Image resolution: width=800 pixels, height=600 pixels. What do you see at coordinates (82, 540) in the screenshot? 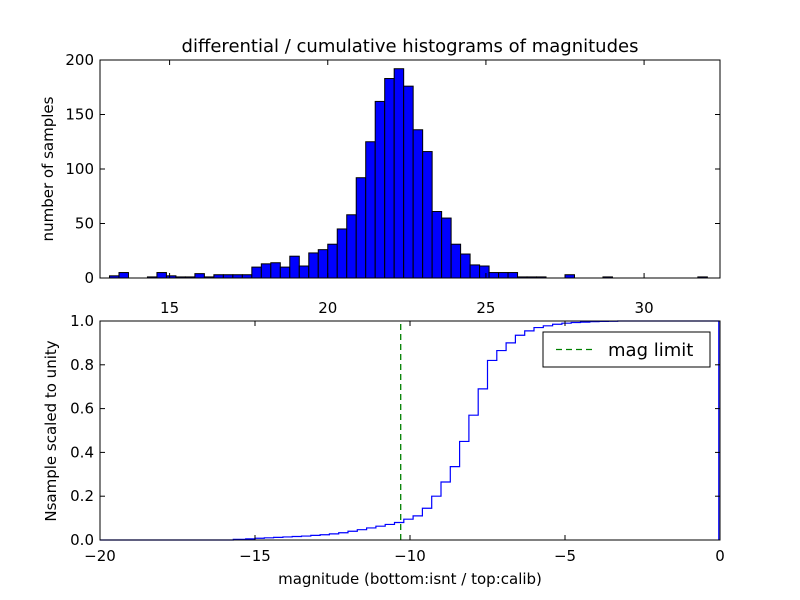
I see `cumulative-y-tick-label: 0.0` at bounding box center [82, 540].